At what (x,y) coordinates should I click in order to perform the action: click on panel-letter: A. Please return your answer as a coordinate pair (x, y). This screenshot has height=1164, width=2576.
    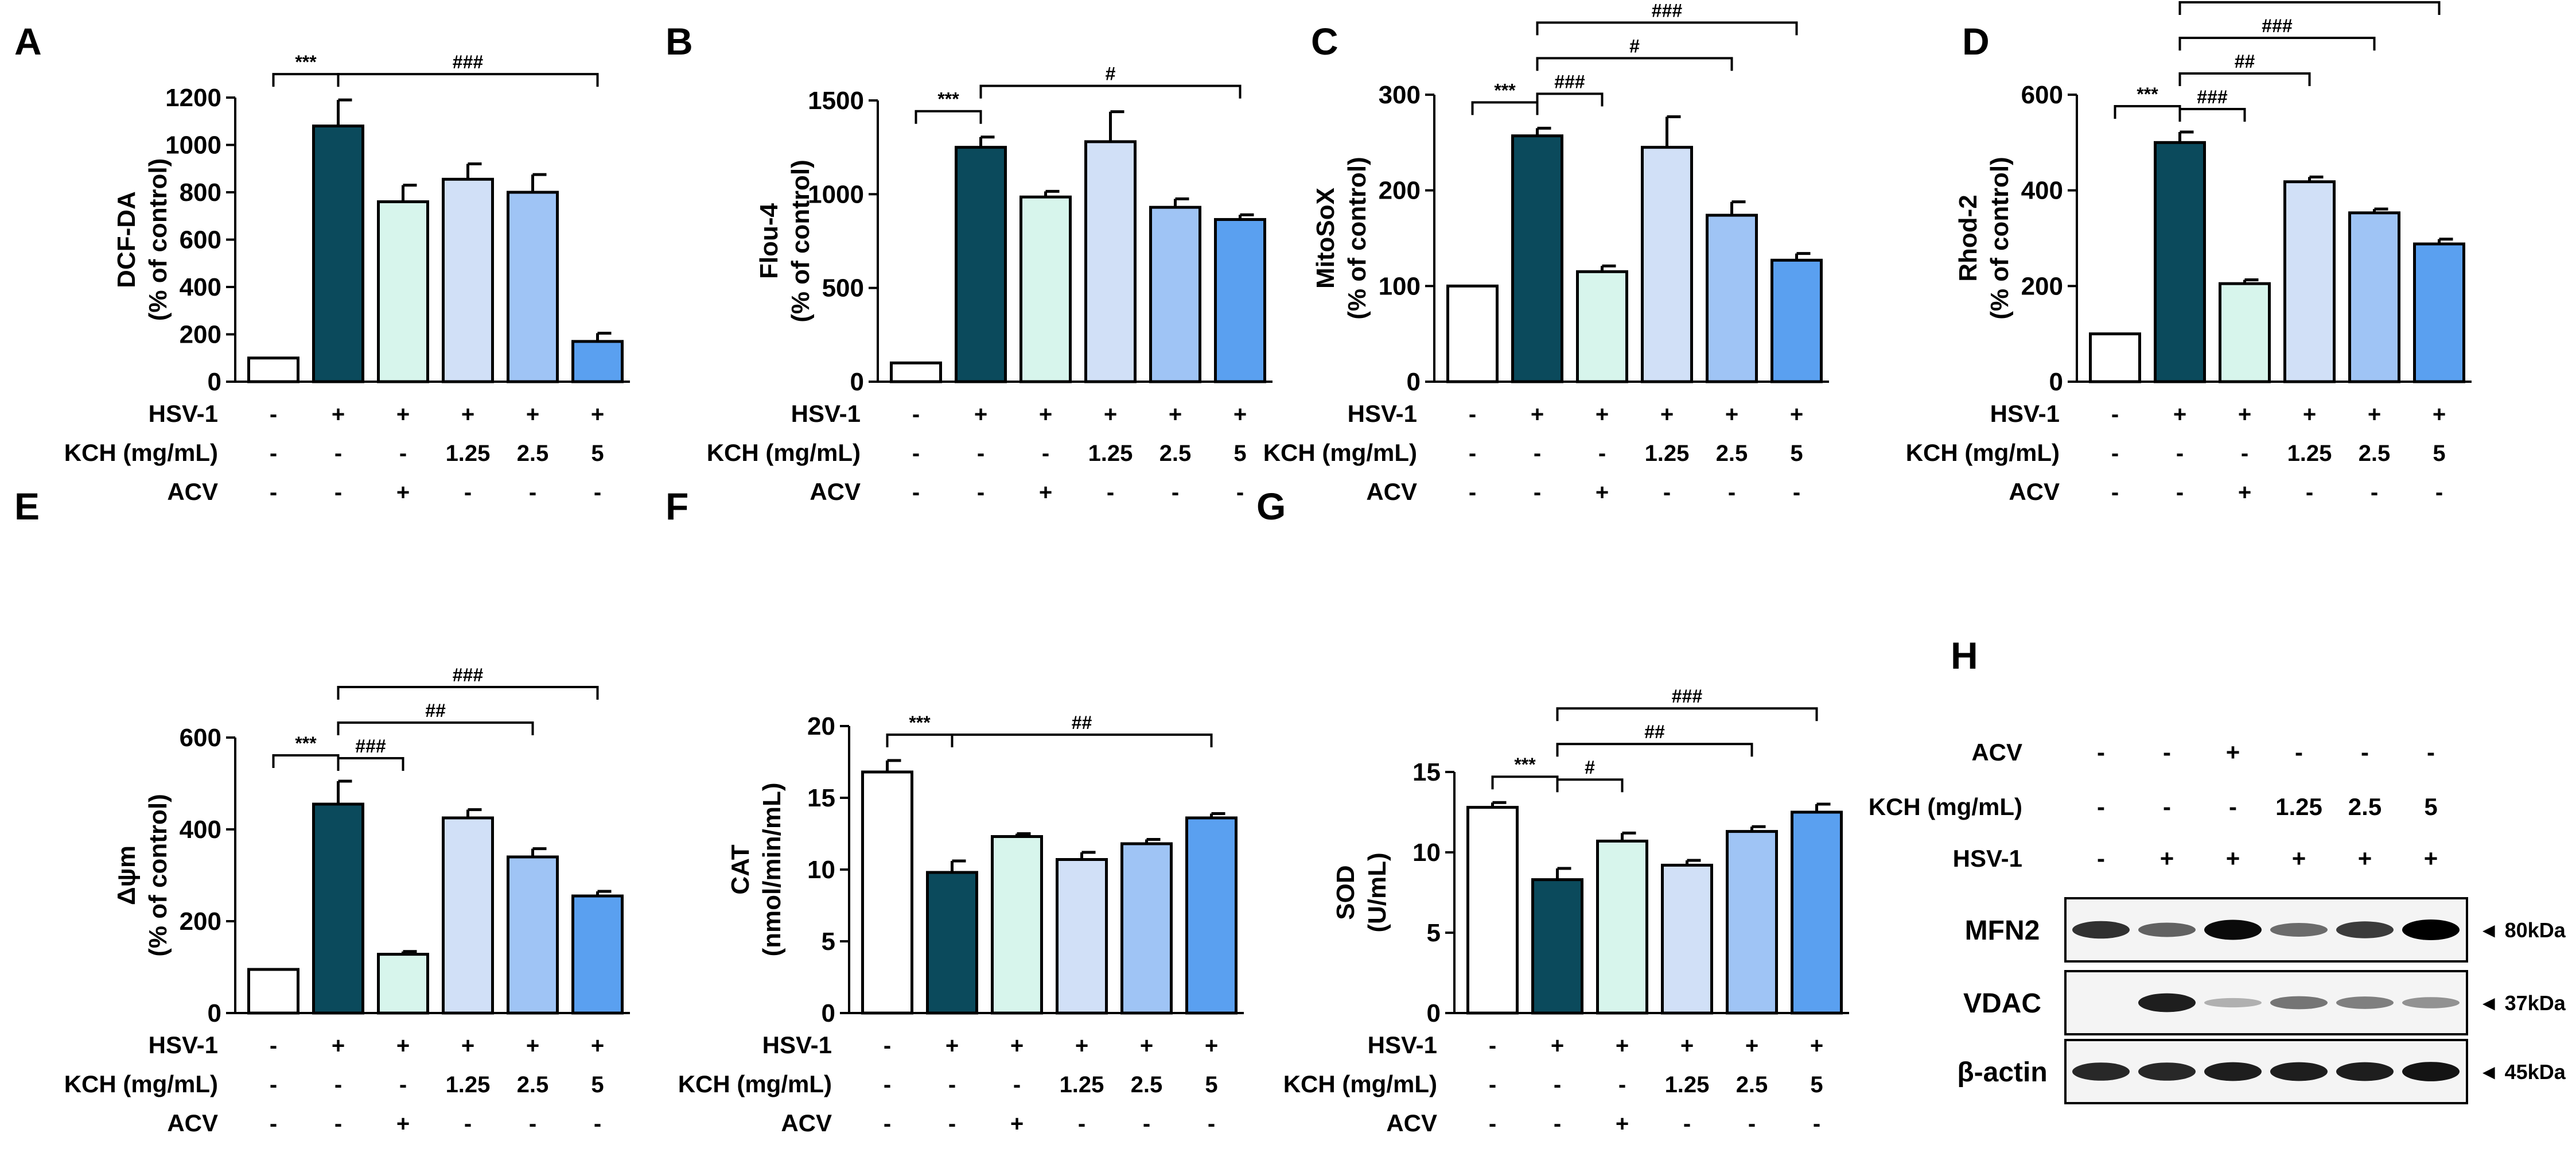
    Looking at the image, I should click on (28, 42).